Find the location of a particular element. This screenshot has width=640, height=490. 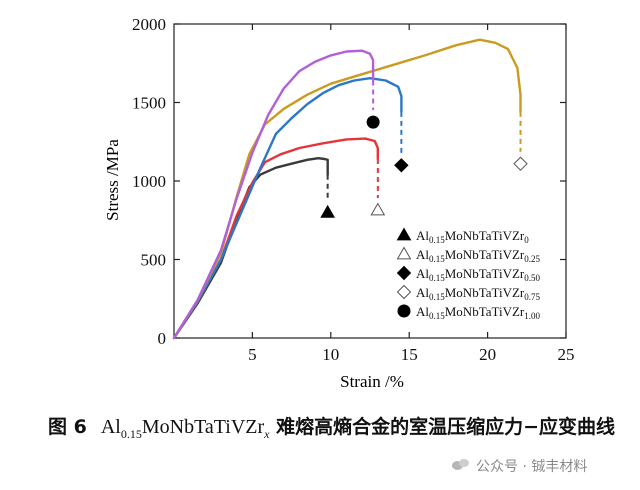

chart-markers is located at coordinates (424, 166).